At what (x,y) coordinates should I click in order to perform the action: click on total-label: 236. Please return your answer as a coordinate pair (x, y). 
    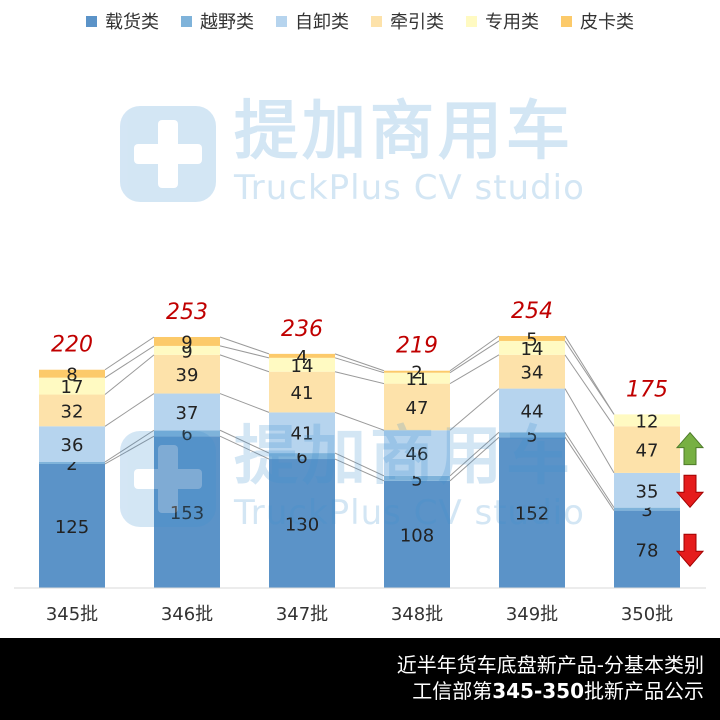
    Looking at the image, I should click on (302, 329).